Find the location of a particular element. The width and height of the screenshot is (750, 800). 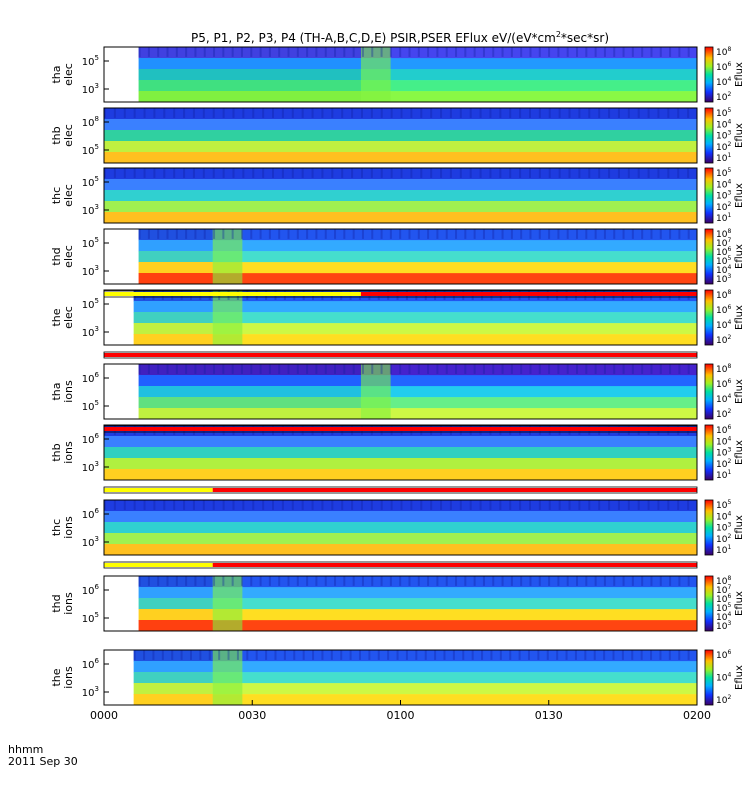

panel-ylabel: thcelec is located at coordinates (62, 195).